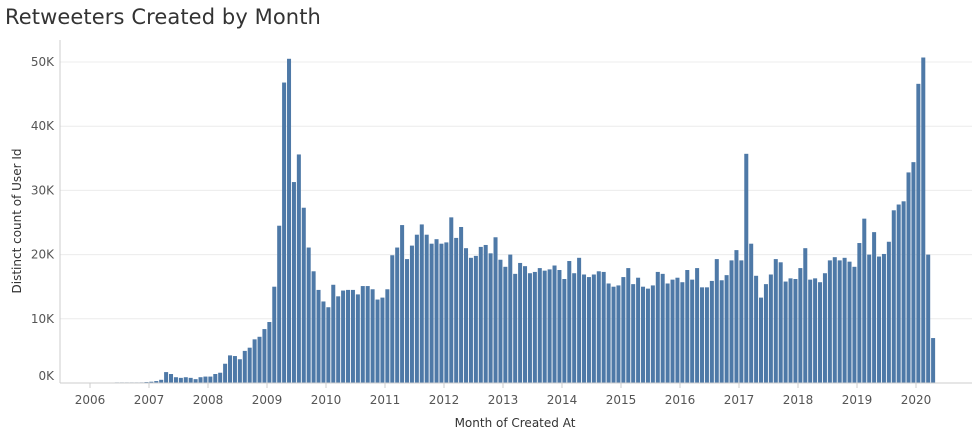 This screenshot has width=972, height=439. Describe the element at coordinates (798, 400) in the screenshot. I see `x-tick-label: 2018` at that location.